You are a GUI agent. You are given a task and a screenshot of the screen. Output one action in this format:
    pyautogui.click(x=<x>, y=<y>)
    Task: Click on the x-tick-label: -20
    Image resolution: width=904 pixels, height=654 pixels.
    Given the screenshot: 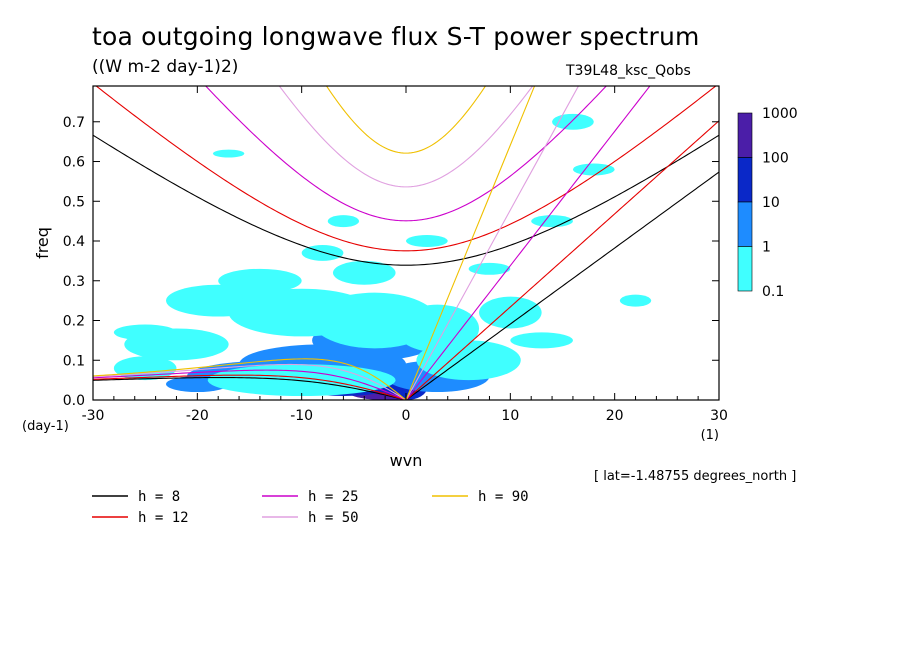 What is the action you would take?
    pyautogui.click(x=197, y=416)
    